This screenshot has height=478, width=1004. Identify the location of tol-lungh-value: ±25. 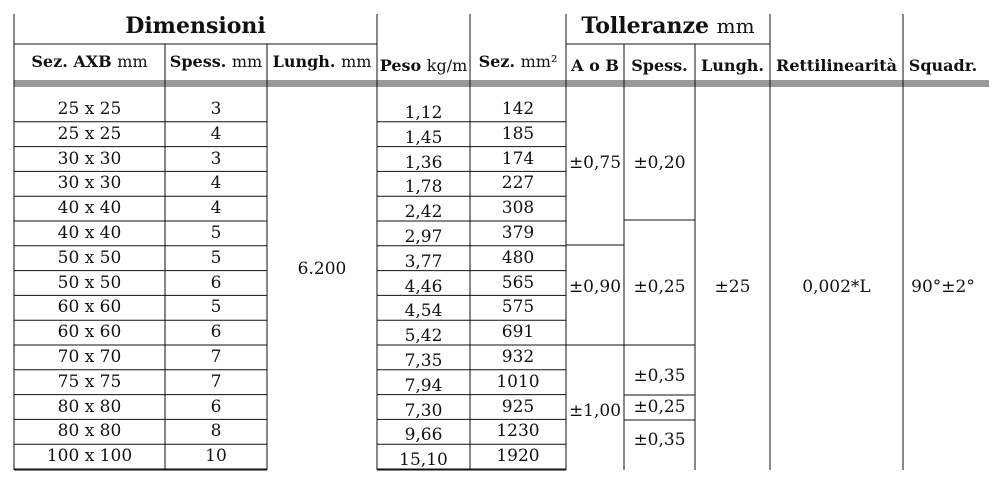
(732, 287).